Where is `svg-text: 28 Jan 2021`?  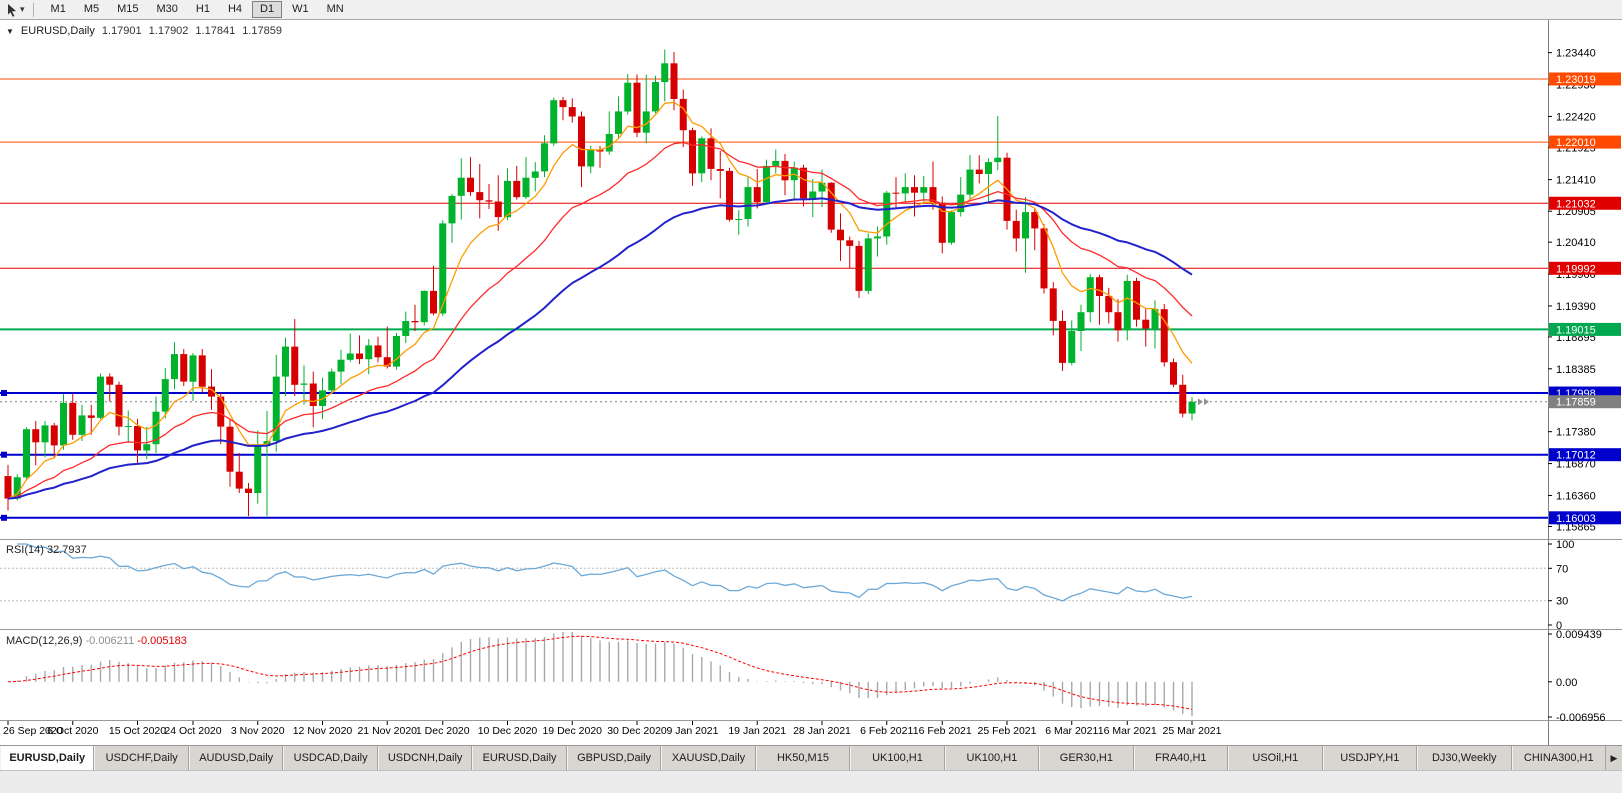
svg-text: 28 Jan 2021 is located at coordinates (822, 731).